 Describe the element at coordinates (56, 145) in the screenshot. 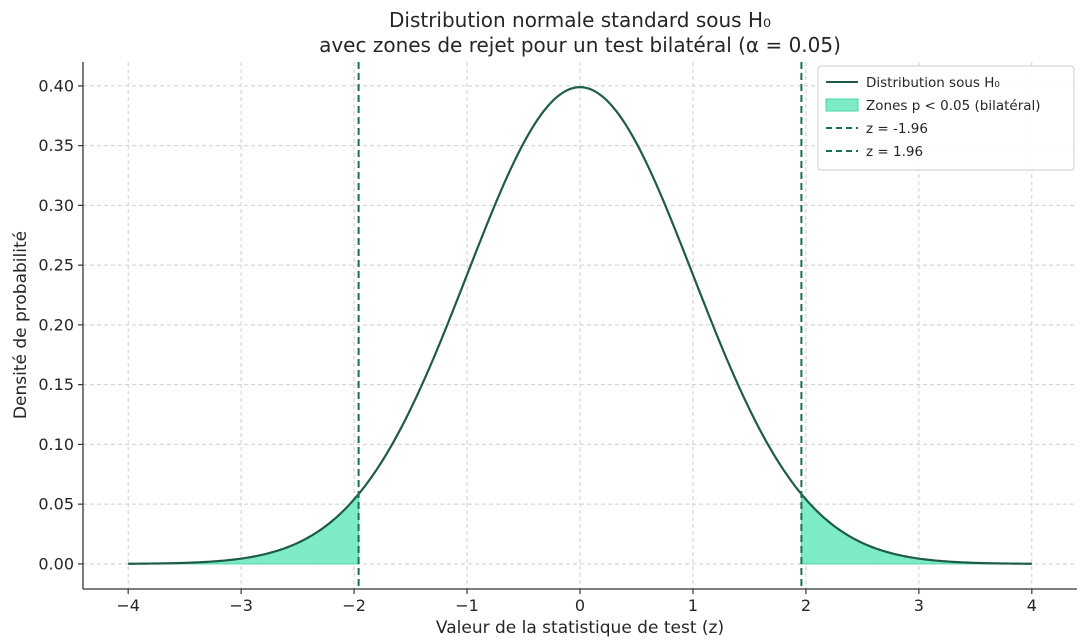

I see `y-tick-label: 0.35` at that location.